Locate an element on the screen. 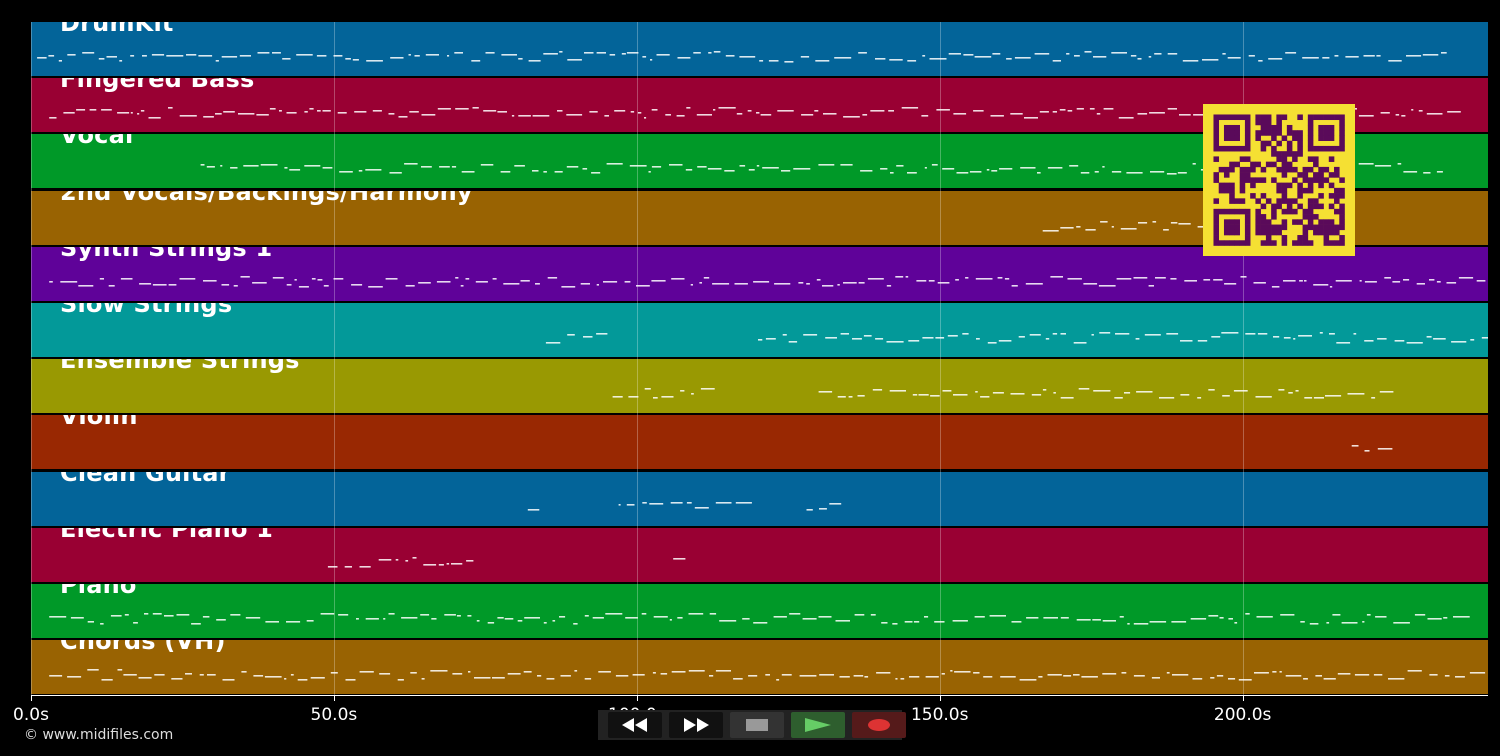 This screenshot has height=756, width=1500. track-lane: Slow Strings is located at coordinates (759, 330).